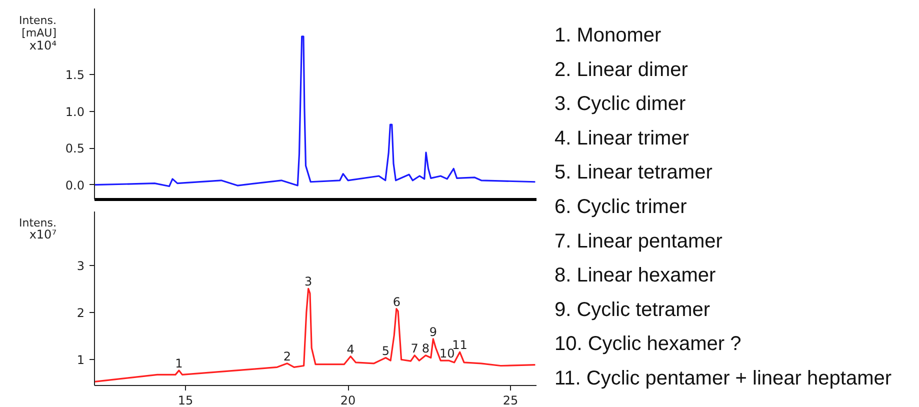 The width and height of the screenshot is (919, 407). Describe the element at coordinates (414, 348) in the screenshot. I see `annotation: 7` at that location.